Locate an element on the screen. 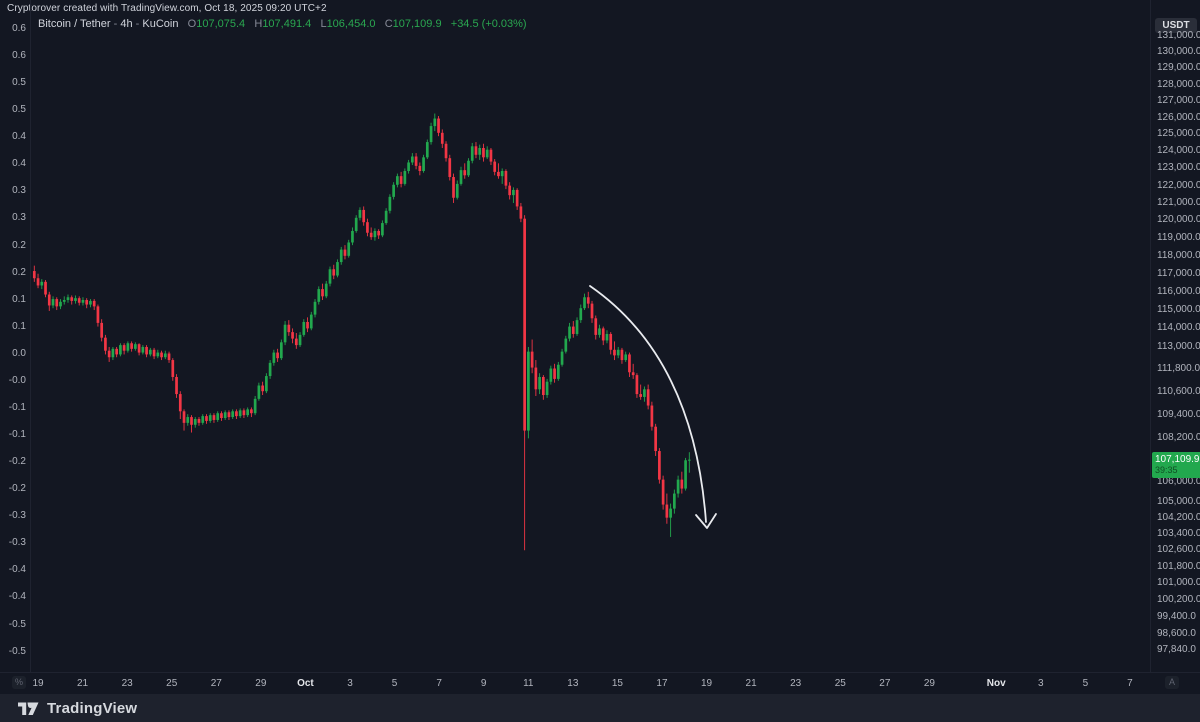  left-axis-tick: -0.2 is located at coordinates (17, 462).